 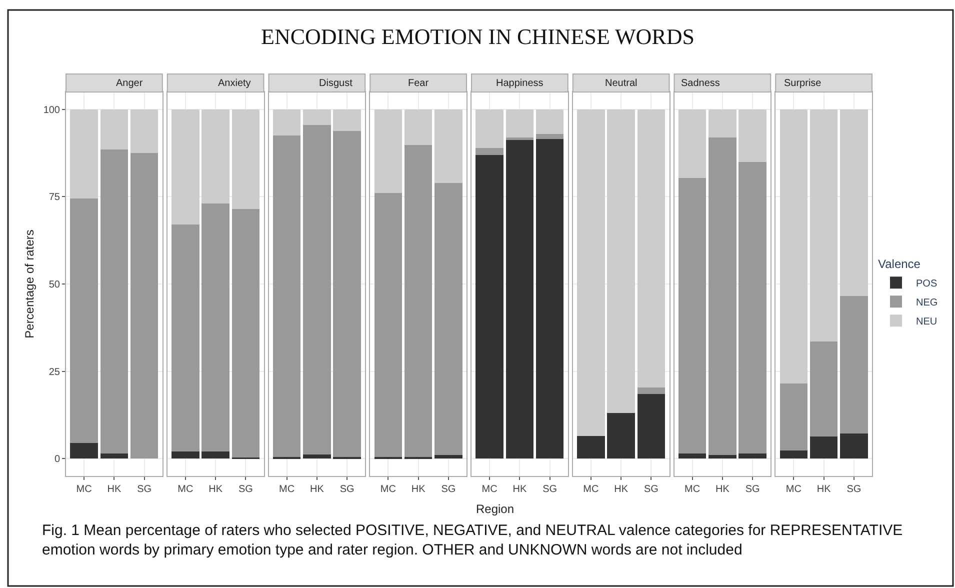 What do you see at coordinates (621, 83) in the screenshot?
I see `chart-title: Neutral` at bounding box center [621, 83].